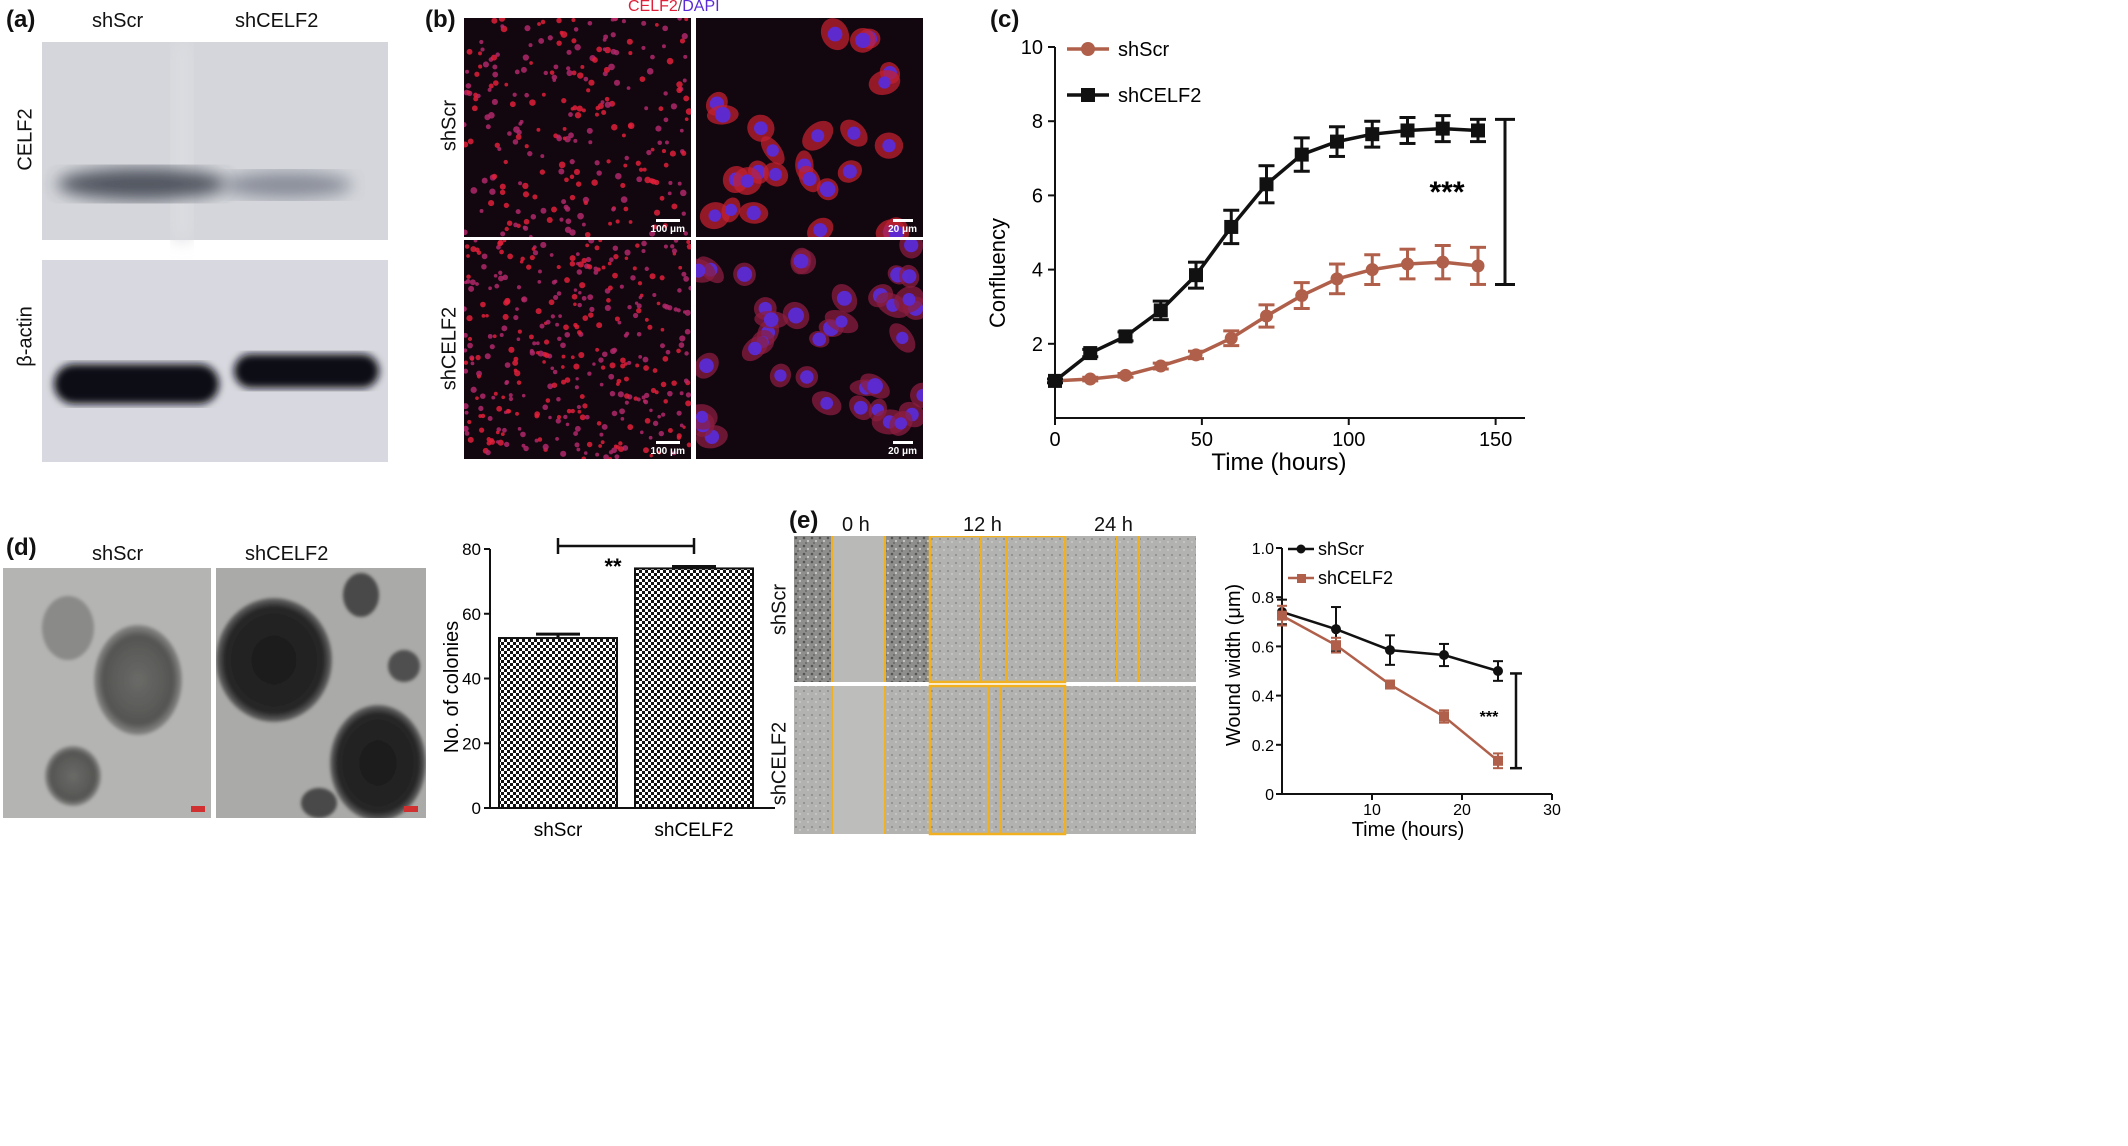 Image resolution: width=2128 pixels, height=1146 pixels. Describe the element at coordinates (1355, 578) in the screenshot. I see `chart-e-legend-shcelf2: shCELF2` at that location.